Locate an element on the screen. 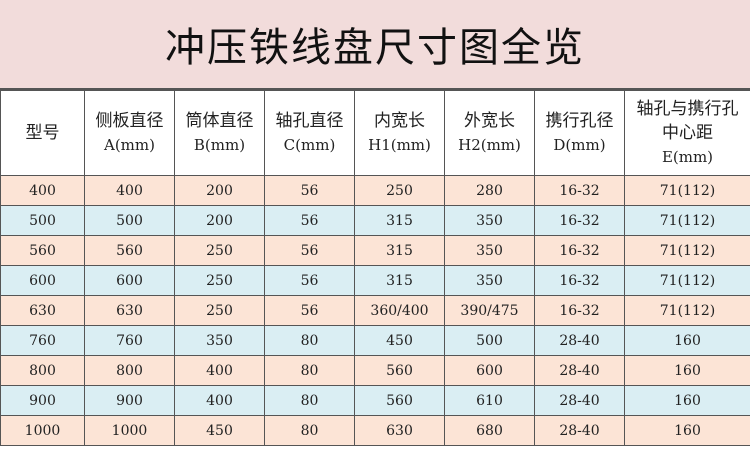  table-row: 500 500 200 56 315 350 16-32 71(112) is located at coordinates (375, 220).